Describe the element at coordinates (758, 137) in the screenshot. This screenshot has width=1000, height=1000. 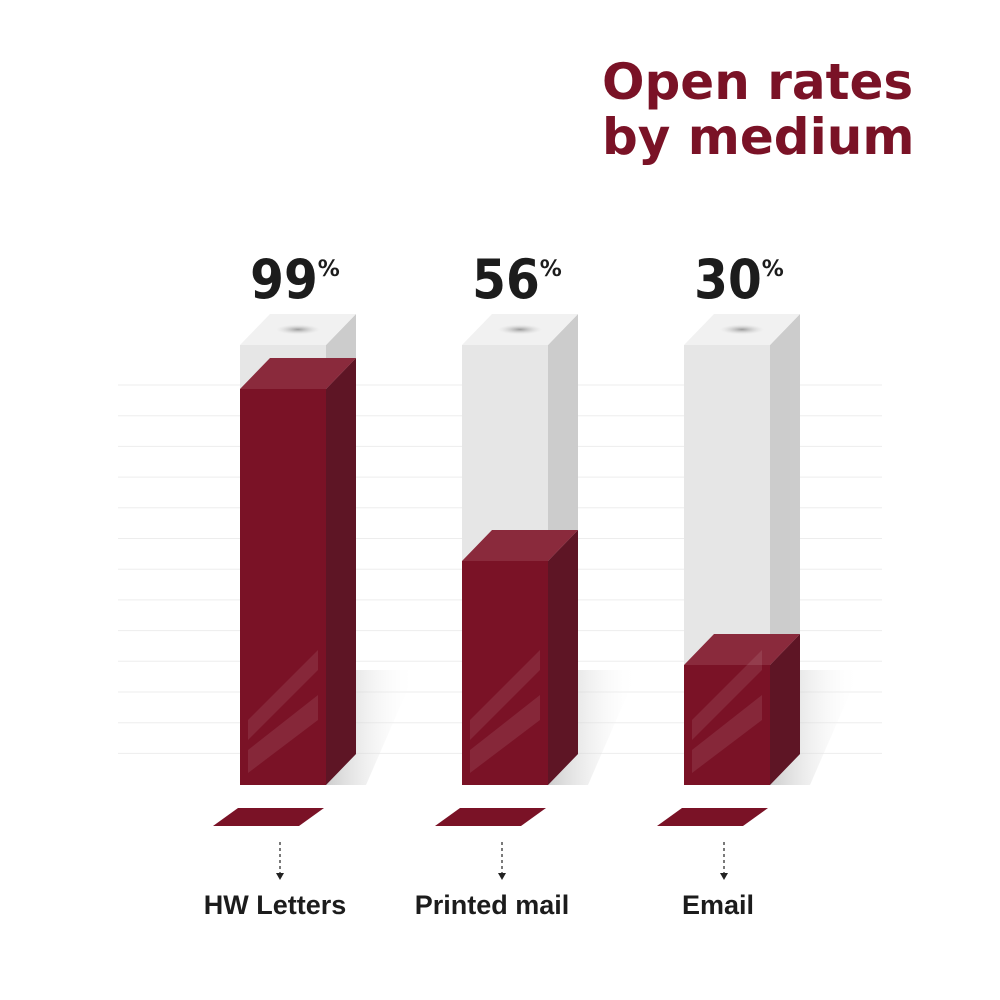
I see `chart-title-line-2: by medium` at that location.